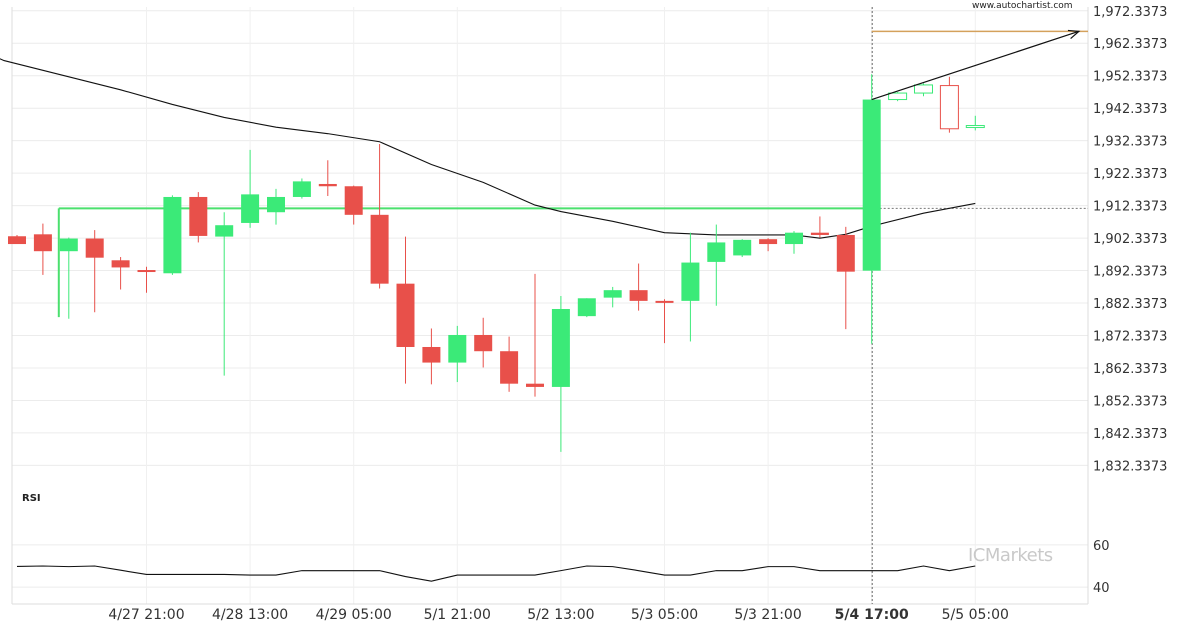 The height and width of the screenshot is (634, 1200). Describe the element at coordinates (250, 615) in the screenshot. I see `time-axis-label: 4/28 13:00` at that location.